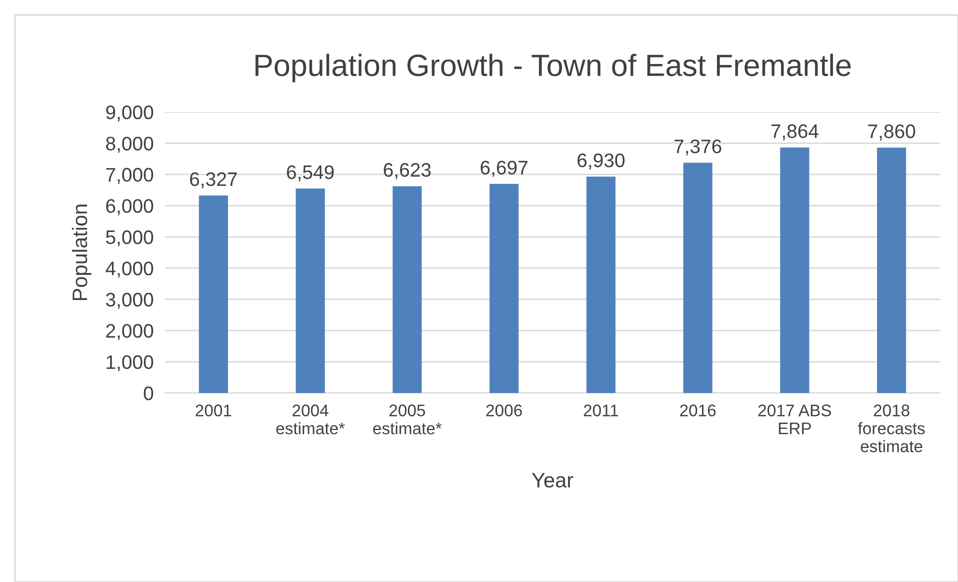 The height and width of the screenshot is (582, 958). What do you see at coordinates (698, 410) in the screenshot?
I see `x-tick-label: 2016` at bounding box center [698, 410].